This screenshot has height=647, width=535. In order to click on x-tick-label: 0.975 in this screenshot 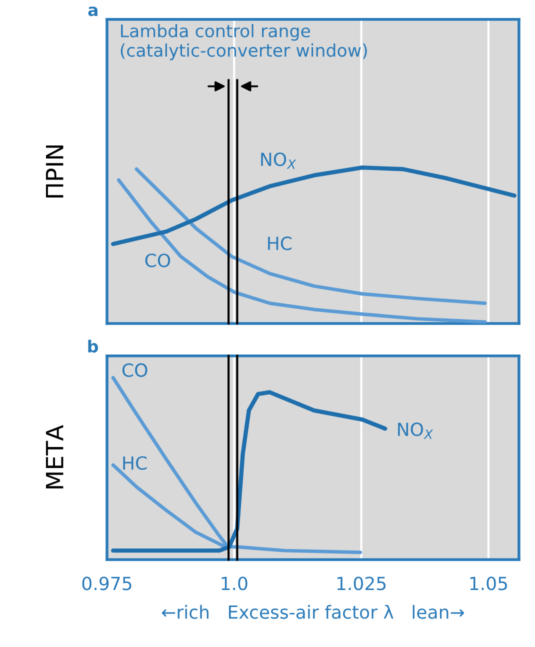, I will do `click(107, 583)`.